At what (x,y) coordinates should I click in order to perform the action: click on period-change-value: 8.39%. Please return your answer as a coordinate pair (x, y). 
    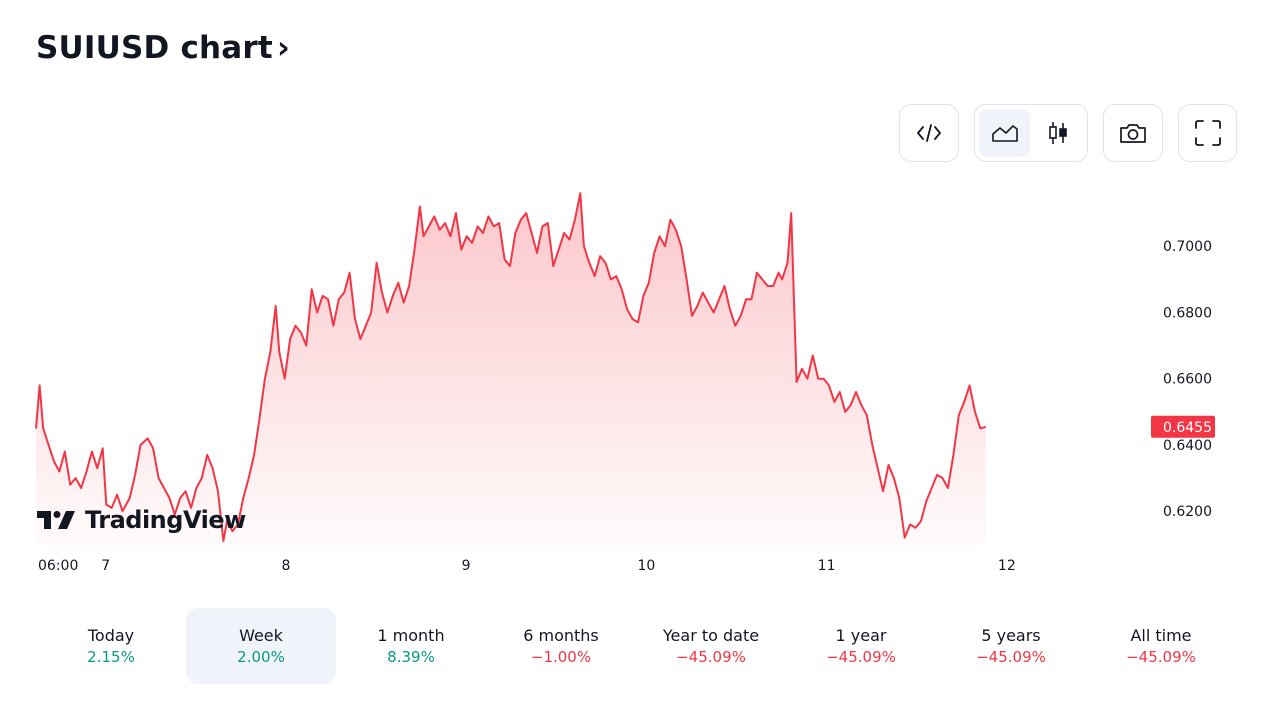
    Looking at the image, I should click on (411, 657).